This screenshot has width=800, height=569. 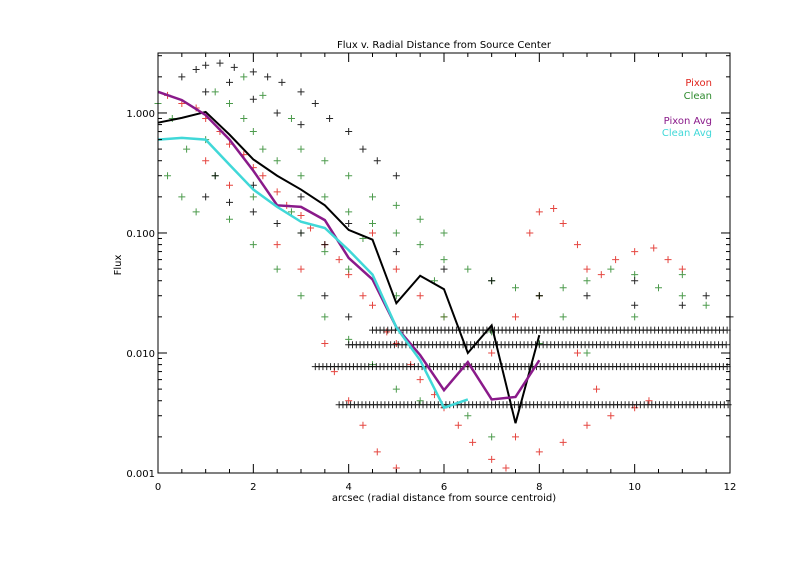 What do you see at coordinates (348, 487) in the screenshot?
I see `x-tick-label: 4` at bounding box center [348, 487].